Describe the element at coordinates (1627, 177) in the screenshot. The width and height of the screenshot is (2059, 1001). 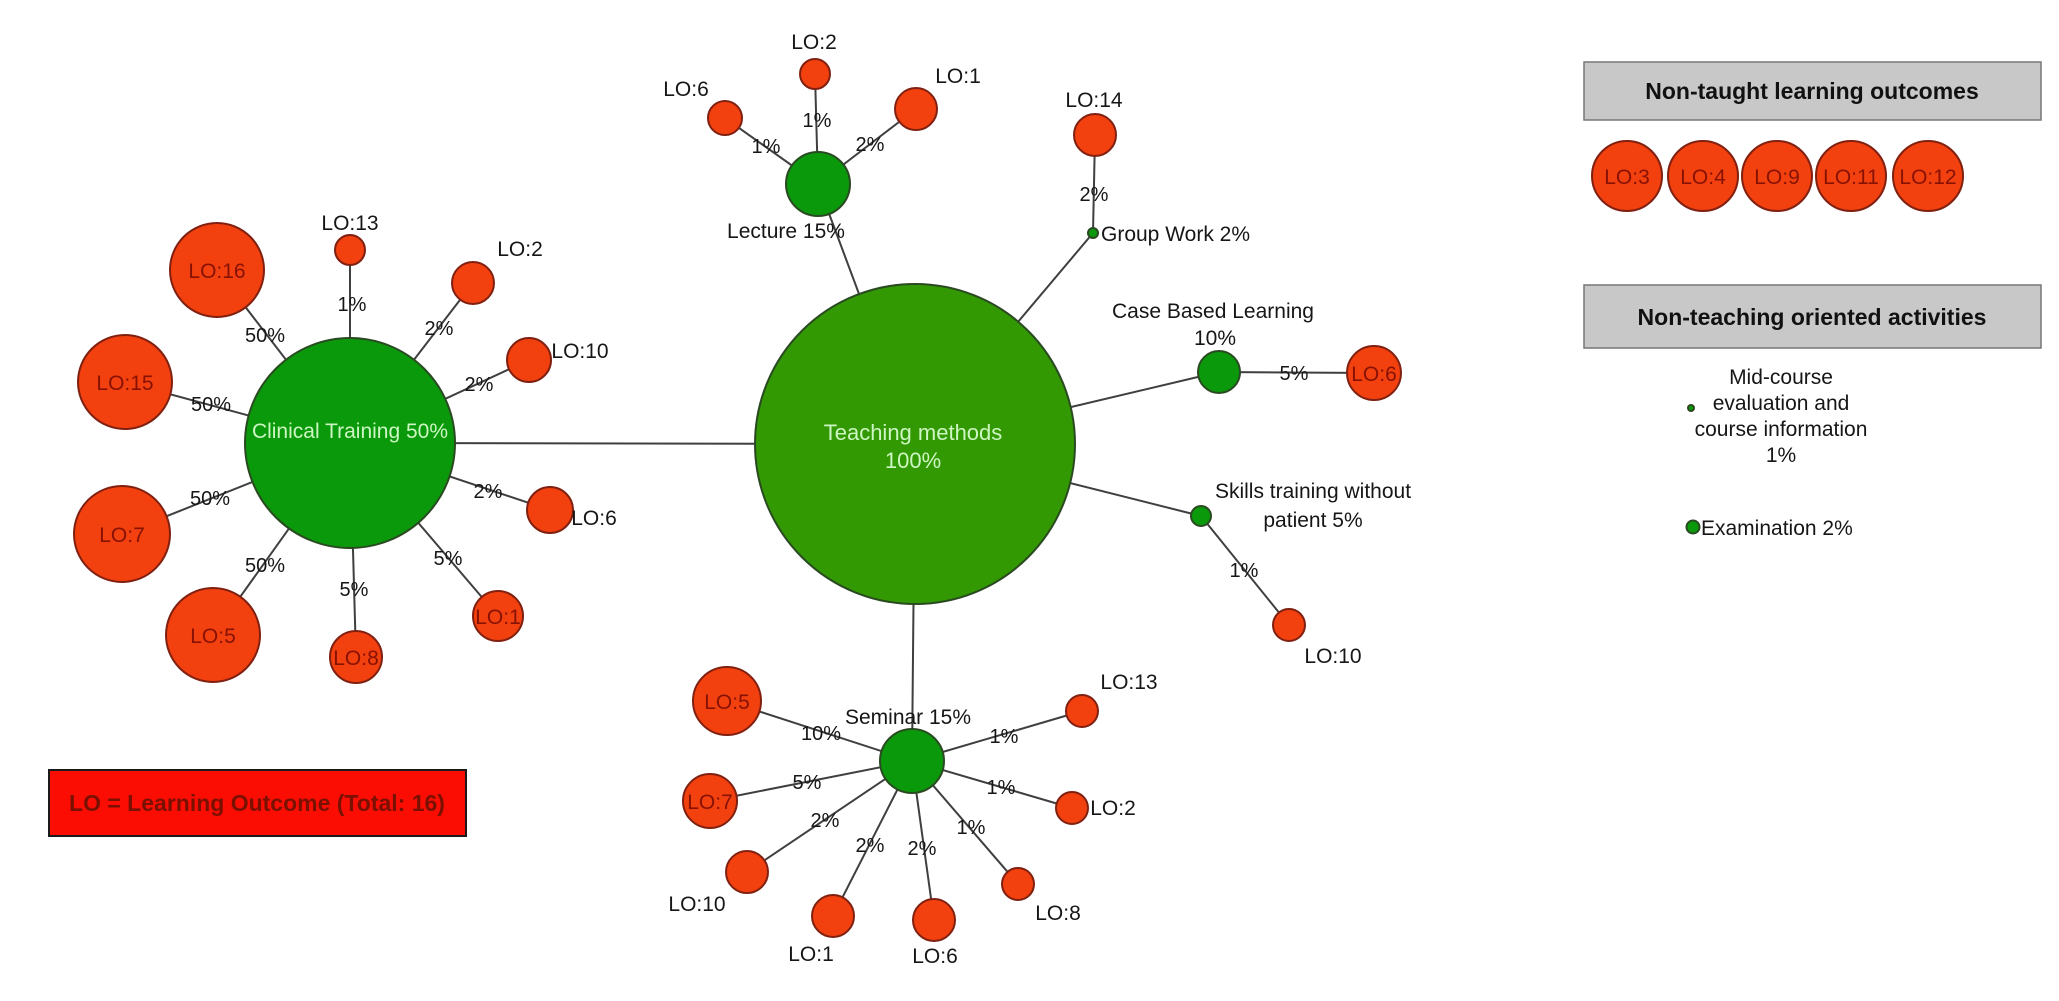
I see `svg-text: LO:3` at that location.